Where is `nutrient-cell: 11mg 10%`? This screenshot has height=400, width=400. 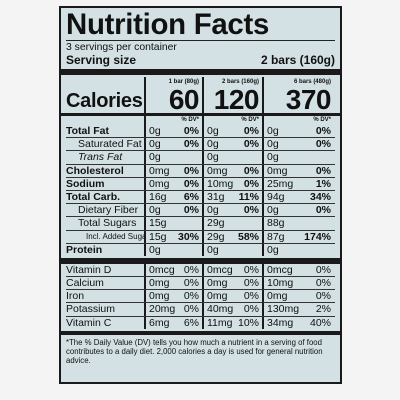 nutrient-cell: 11mg 10% is located at coordinates (232, 322).